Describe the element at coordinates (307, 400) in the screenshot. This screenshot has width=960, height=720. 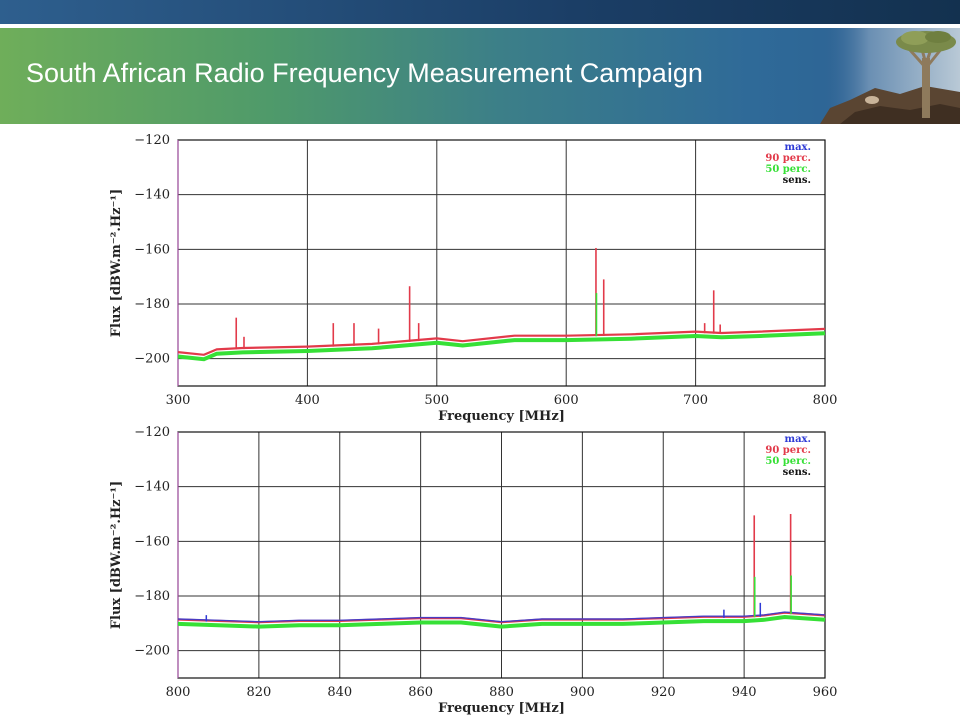
I see `x-tick-label: 400` at that location.